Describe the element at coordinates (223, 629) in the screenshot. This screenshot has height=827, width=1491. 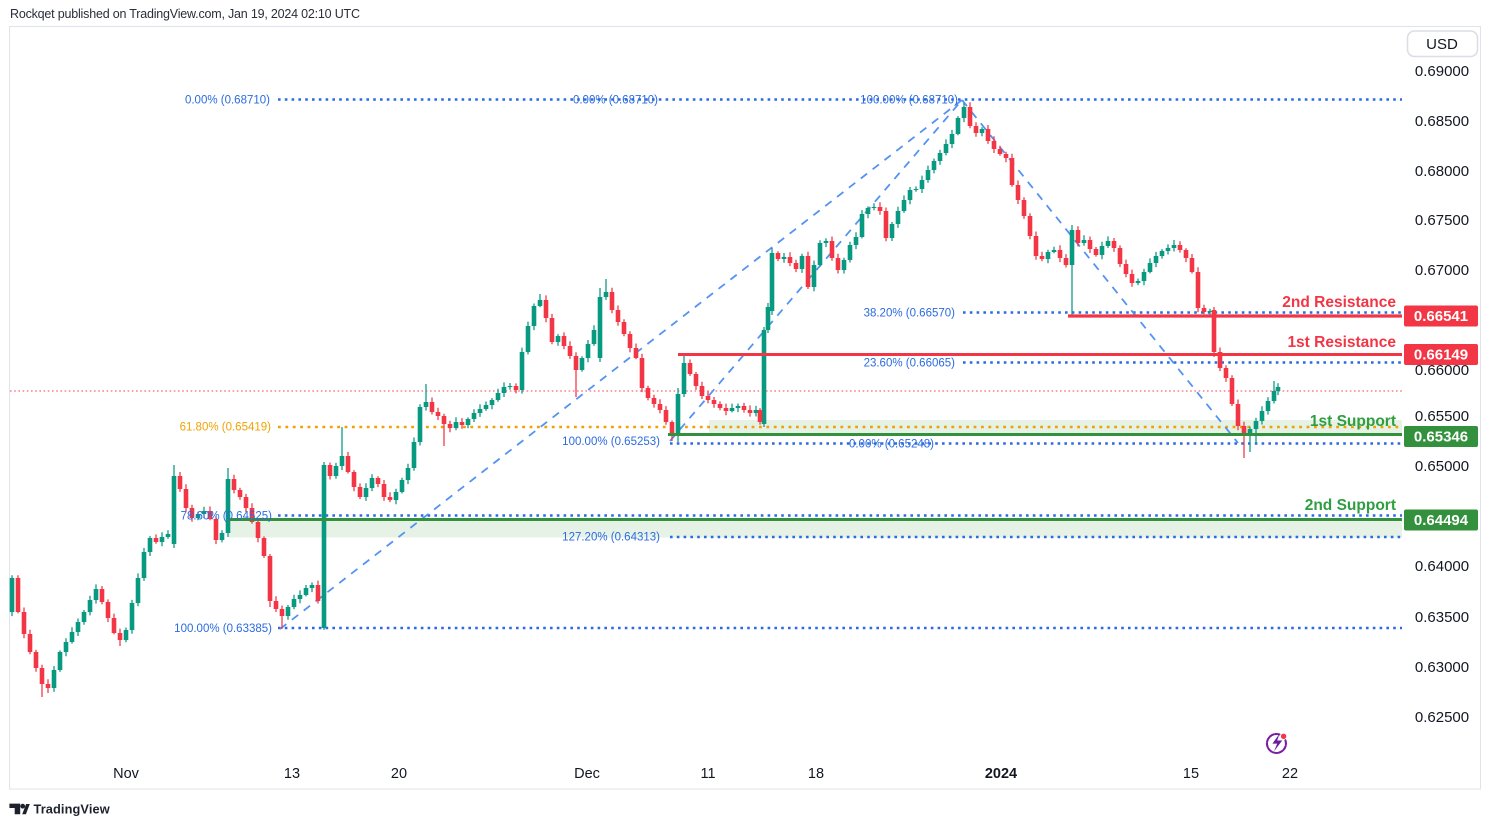
I see `svg-text: 100.00% (0.63385)` at that location.